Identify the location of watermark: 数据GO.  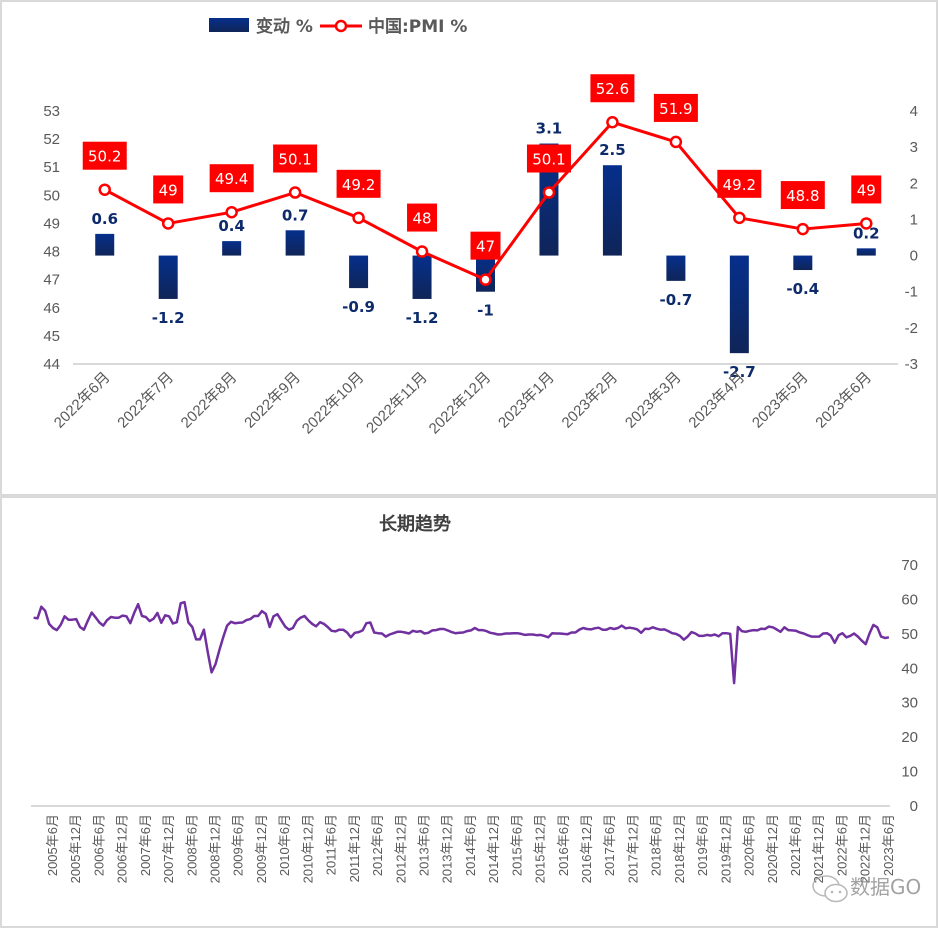
(866, 889).